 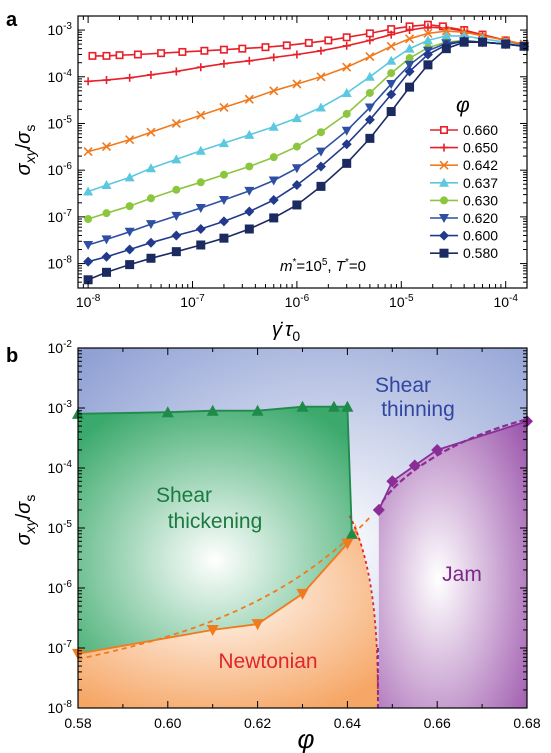 I want to click on newtonian-fit-dashed, so click(x=224, y=588).